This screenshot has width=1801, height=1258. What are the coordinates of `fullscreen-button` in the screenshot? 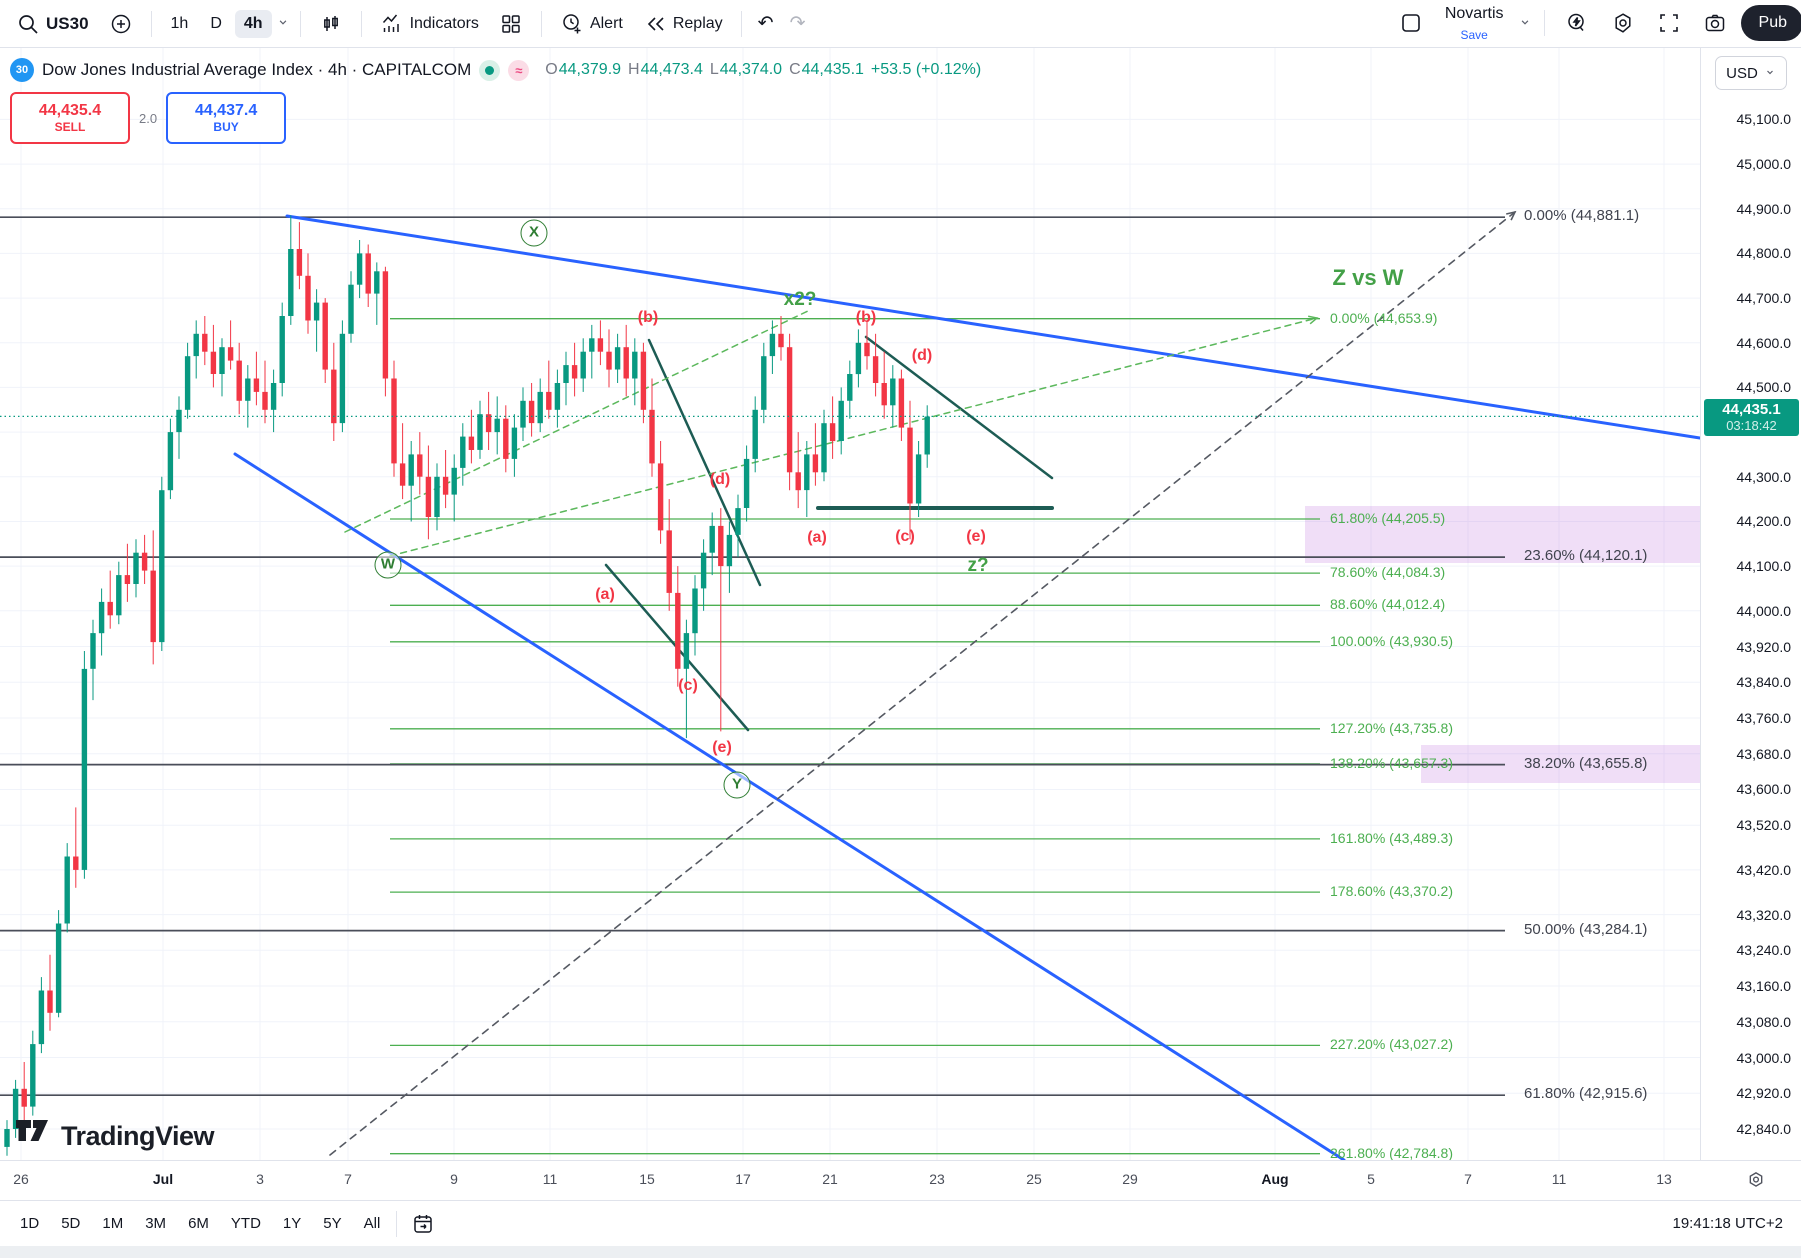 It's located at (1669, 23).